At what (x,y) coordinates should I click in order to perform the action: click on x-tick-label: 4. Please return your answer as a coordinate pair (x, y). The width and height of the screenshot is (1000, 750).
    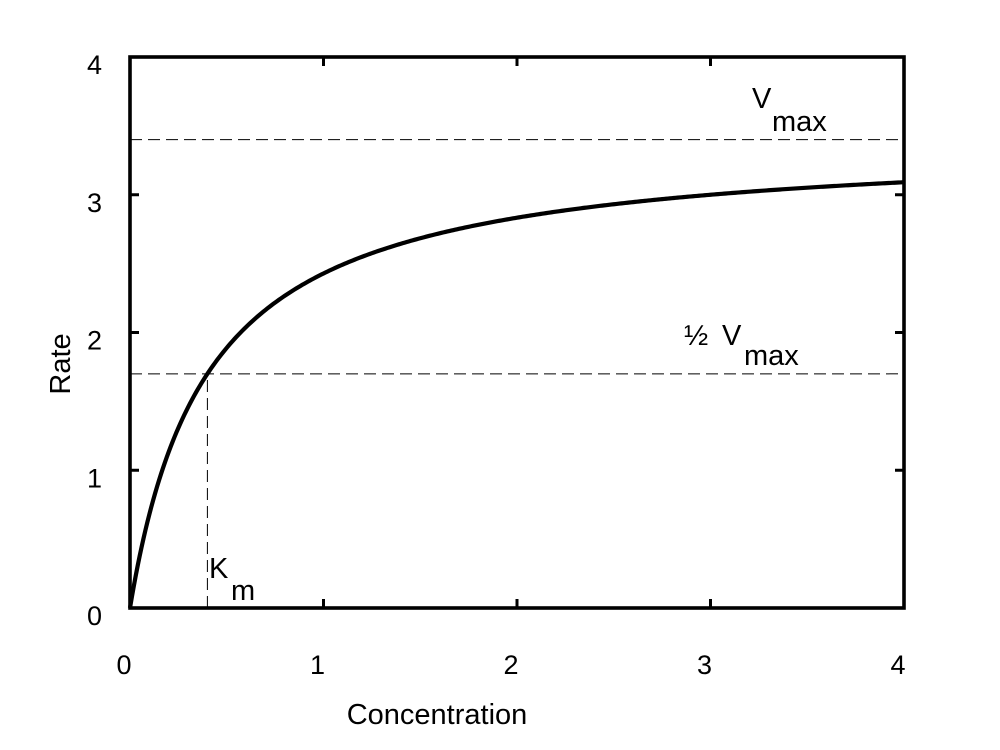
    Looking at the image, I should click on (897, 665).